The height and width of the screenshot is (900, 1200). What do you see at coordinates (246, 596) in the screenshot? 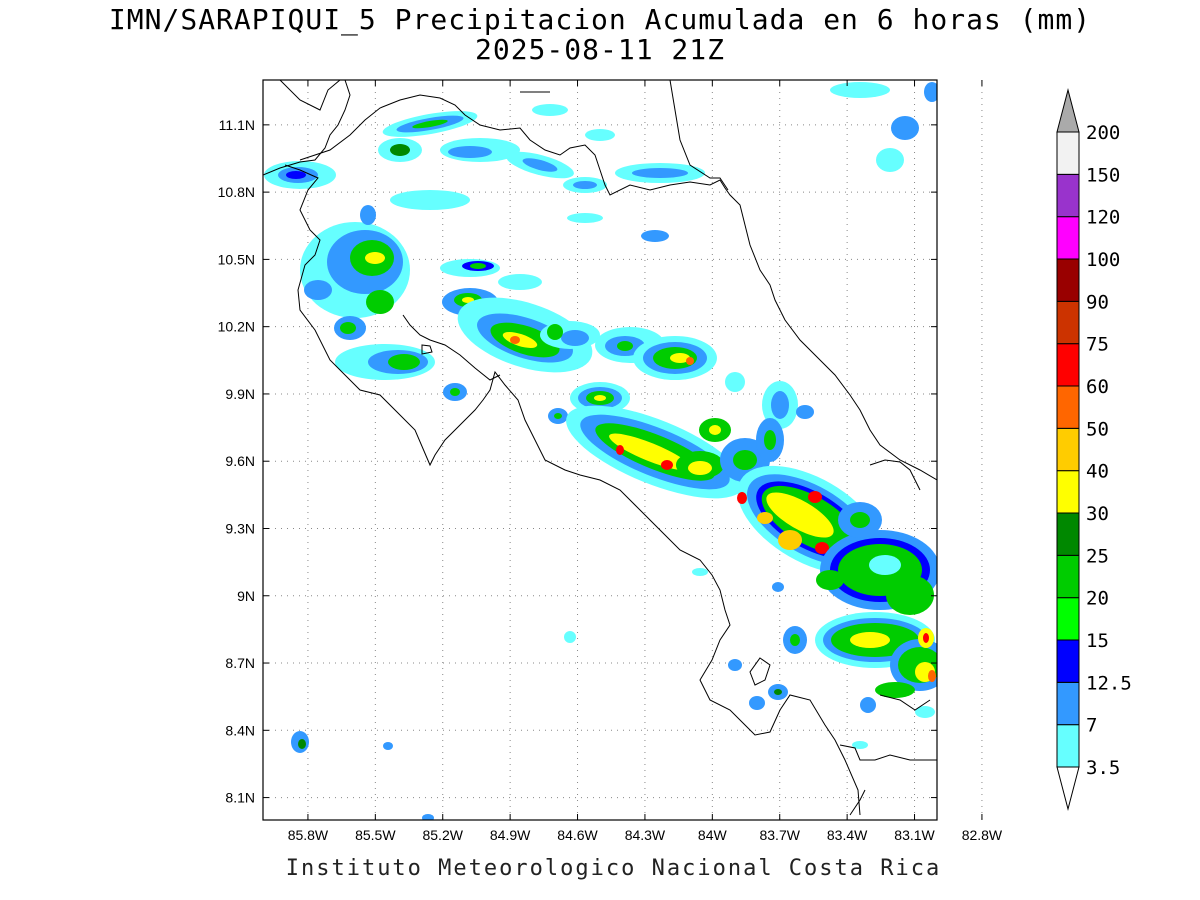
I see `lat-tick-label: 9N` at bounding box center [246, 596].